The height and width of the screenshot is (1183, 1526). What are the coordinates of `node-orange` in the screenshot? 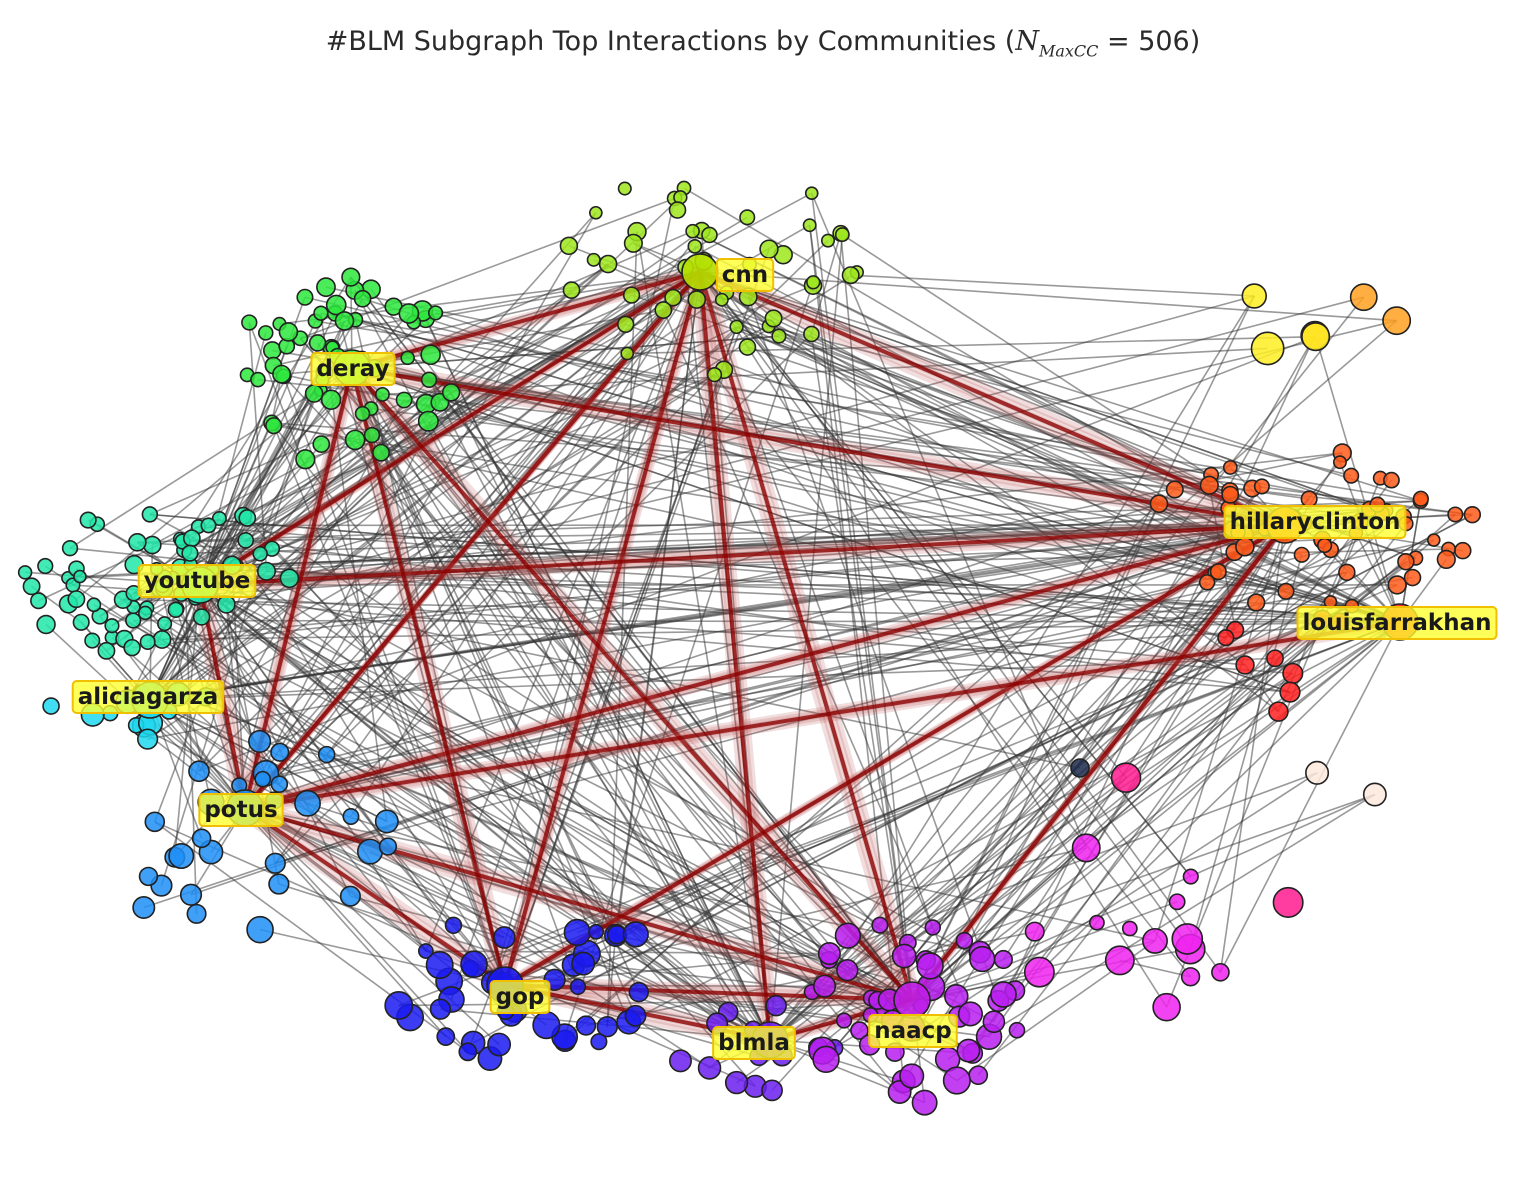 It's located at (1364, 297).